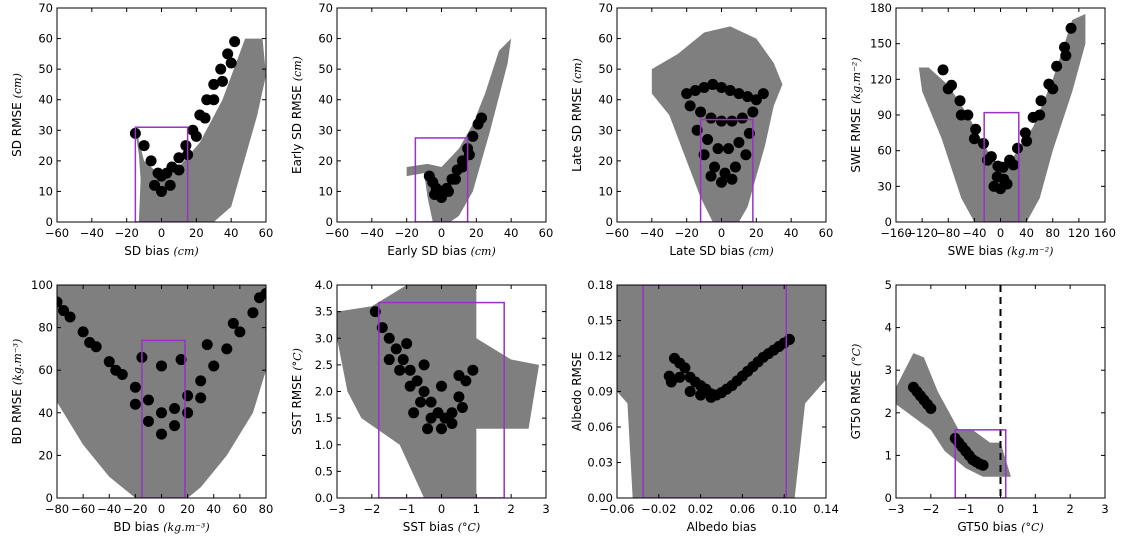  What do you see at coordinates (49, 222) in the screenshot?
I see `chart-sd-ytick-label-0: 0` at bounding box center [49, 222].